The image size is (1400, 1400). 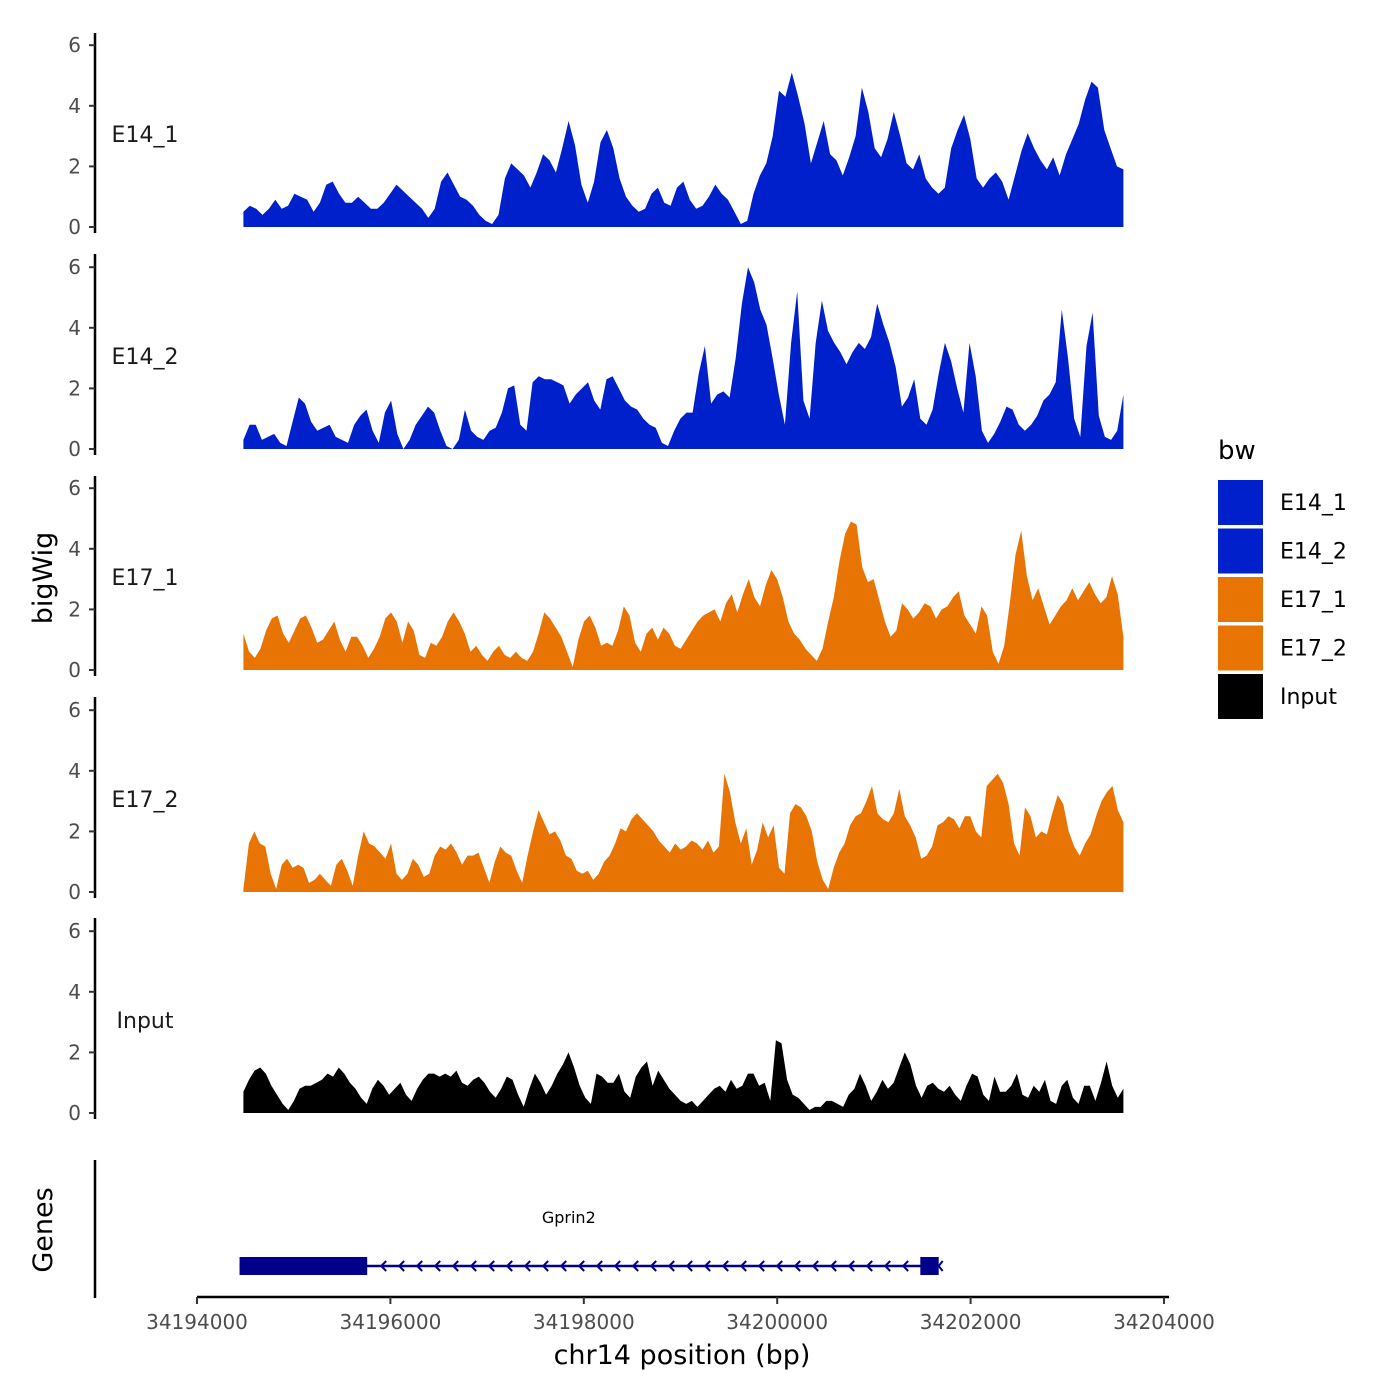 I want to click on x-tick-label: 34194000, so click(x=197, y=1322).